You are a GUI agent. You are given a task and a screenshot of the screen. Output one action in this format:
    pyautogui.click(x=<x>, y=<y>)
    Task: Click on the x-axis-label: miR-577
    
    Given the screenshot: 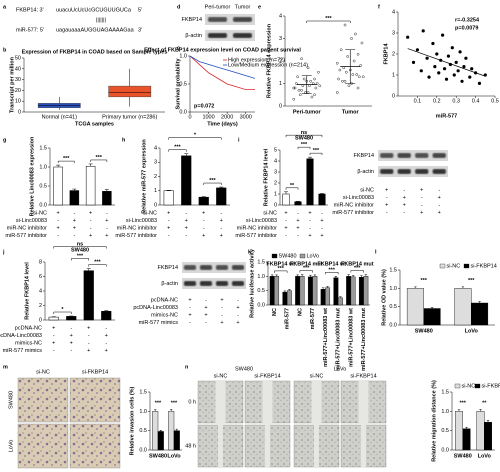 What is the action you would take?
    pyautogui.click(x=446, y=116)
    